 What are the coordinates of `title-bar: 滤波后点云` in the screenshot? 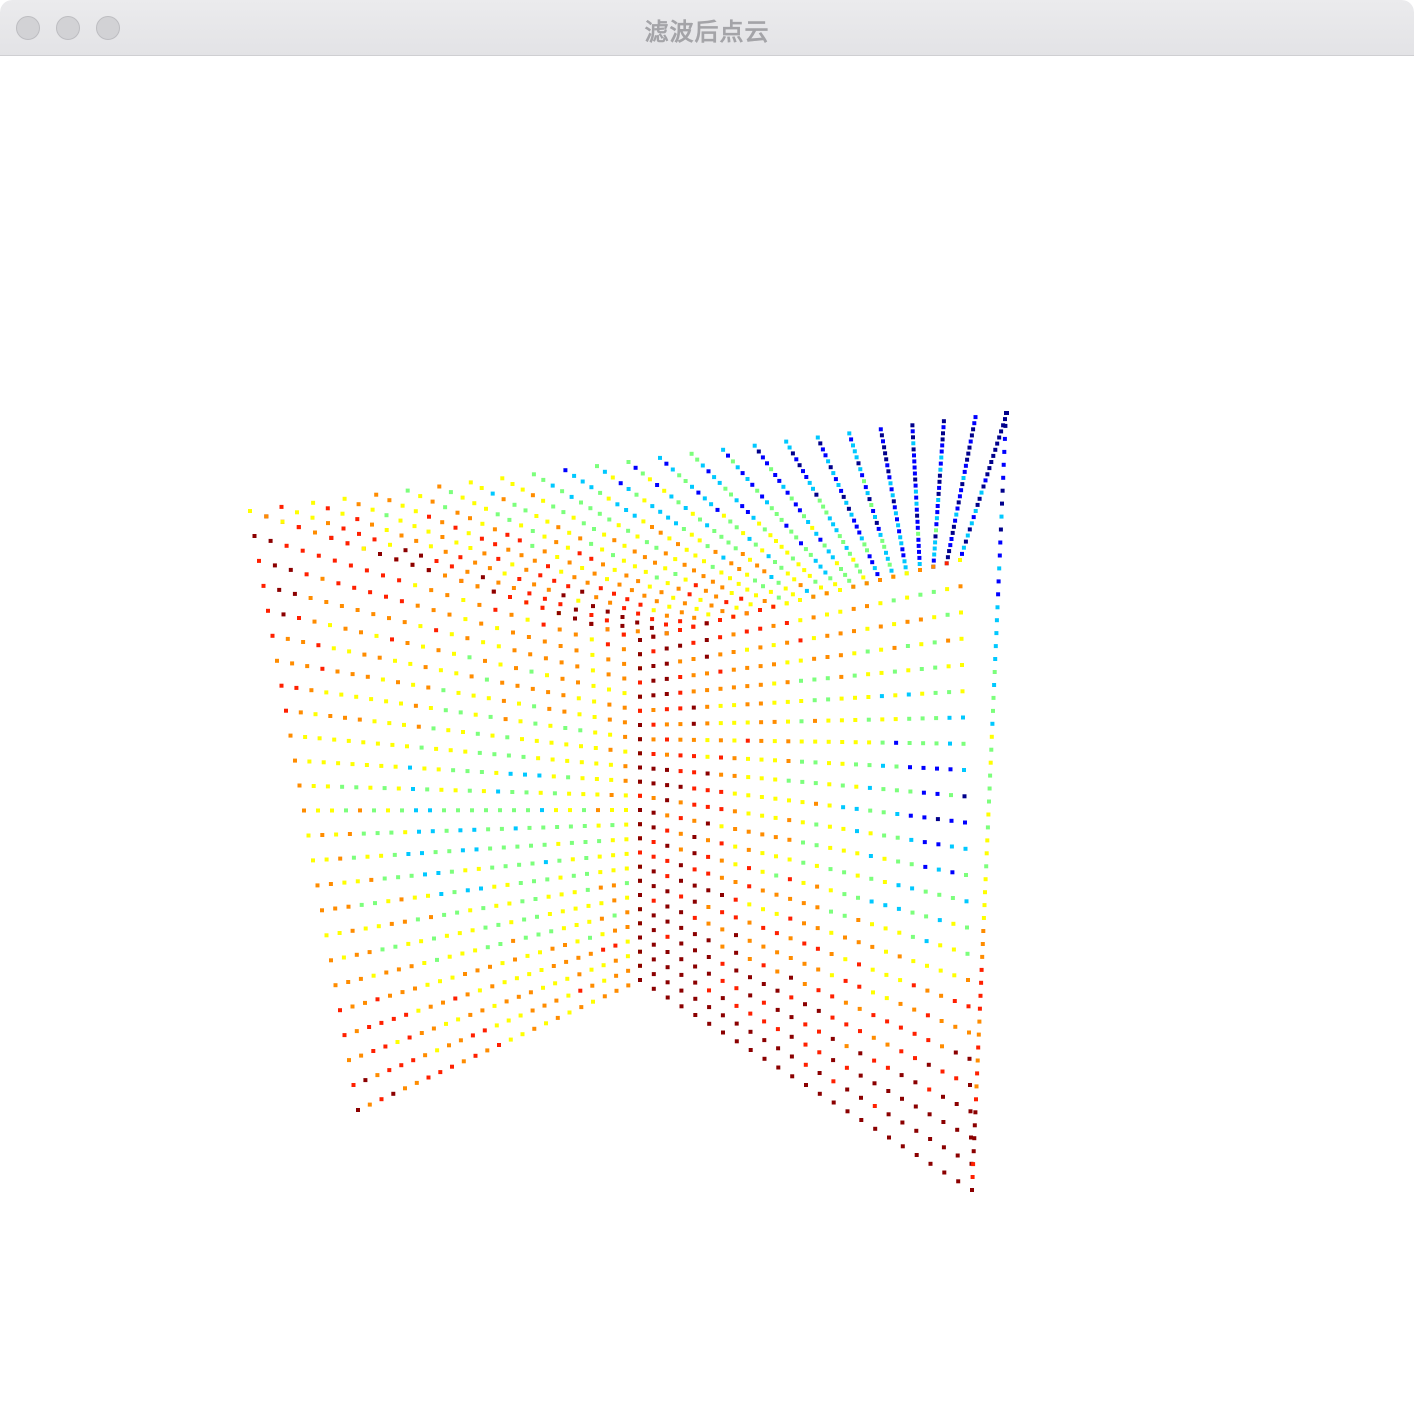 It's located at (707, 28).